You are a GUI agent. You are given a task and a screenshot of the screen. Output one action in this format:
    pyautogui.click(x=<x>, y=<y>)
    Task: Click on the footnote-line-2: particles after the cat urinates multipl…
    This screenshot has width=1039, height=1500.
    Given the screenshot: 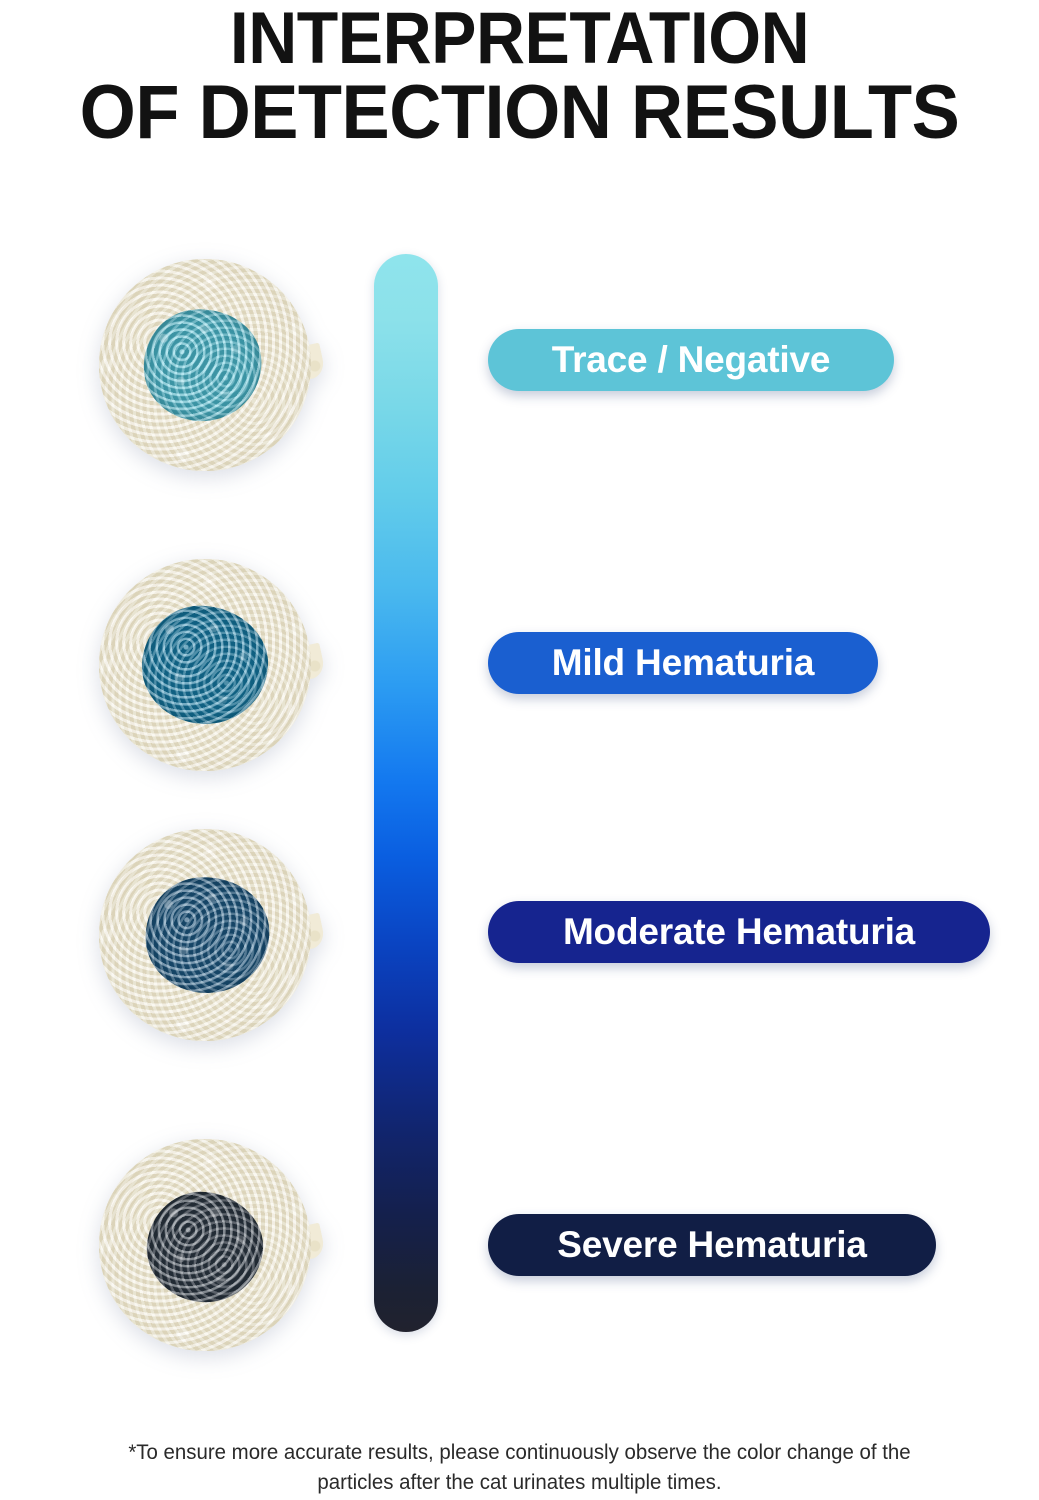 What is the action you would take?
    pyautogui.click(x=519, y=1482)
    